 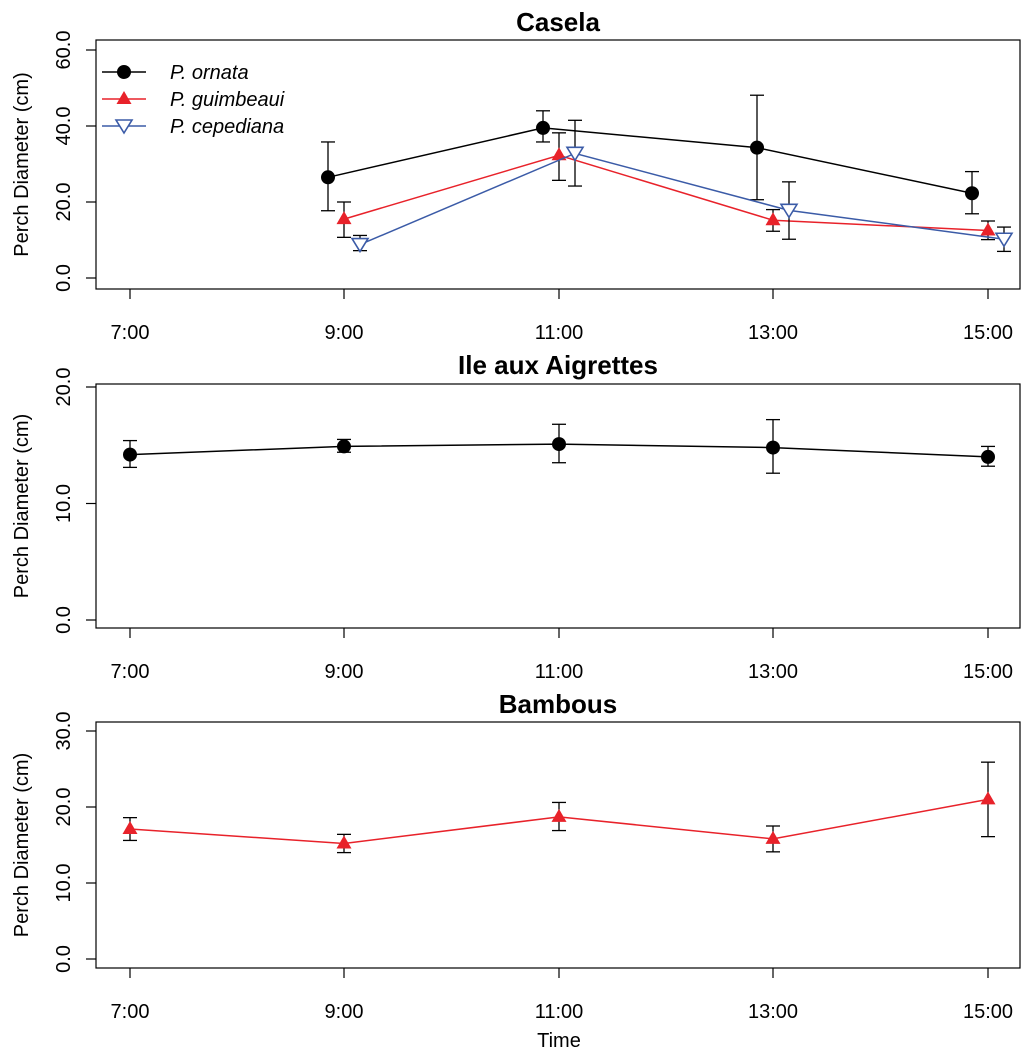 I want to click on y-tick-label: 40.0, so click(x=64, y=126).